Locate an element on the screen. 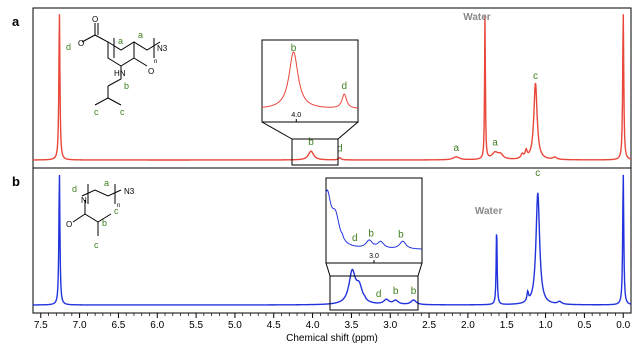 Image resolution: width=632 pixels, height=344 pixels. structure-a-label-c1: c is located at coordinates (96, 112).